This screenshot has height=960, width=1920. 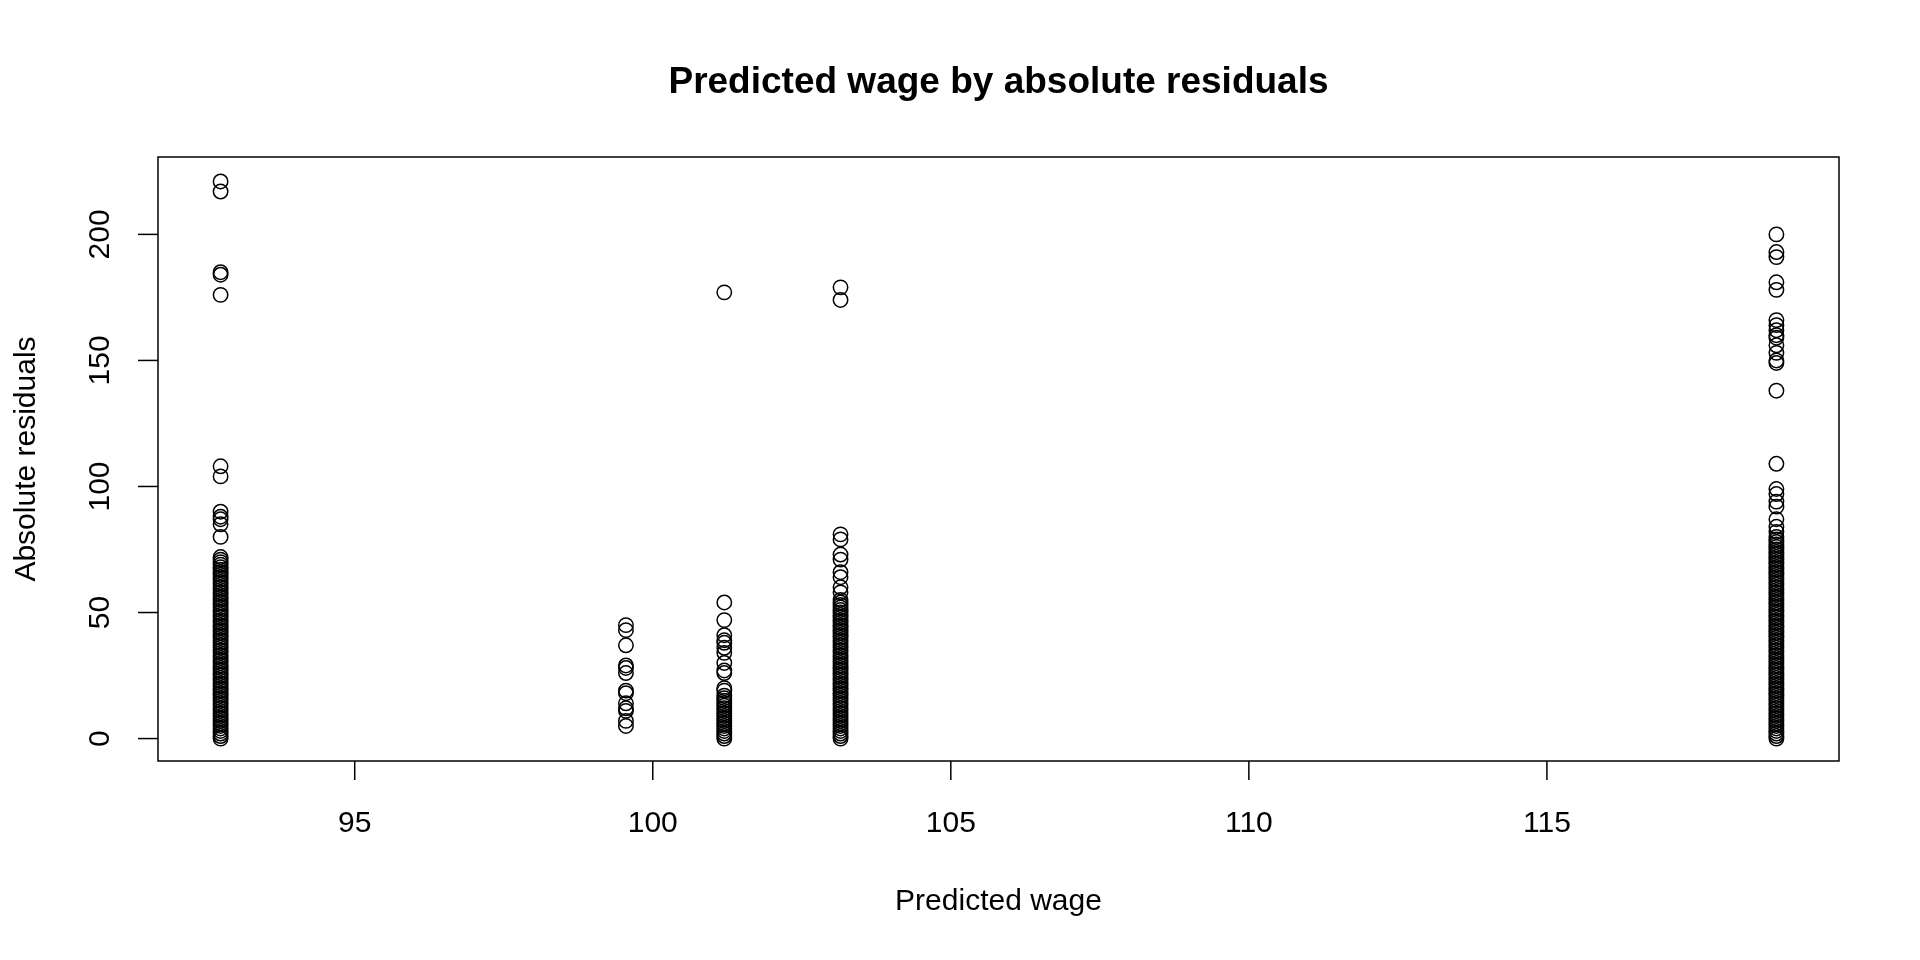 What do you see at coordinates (98, 360) in the screenshot?
I see `y-tick-label: 150` at bounding box center [98, 360].